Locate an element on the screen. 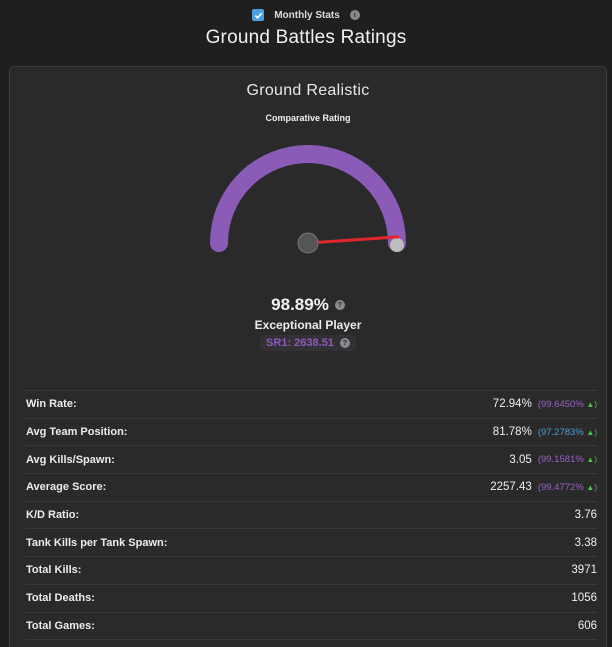 Image resolution: width=612 pixels, height=647 pixels. stat-label: Avg Team Position: is located at coordinates (77, 432).